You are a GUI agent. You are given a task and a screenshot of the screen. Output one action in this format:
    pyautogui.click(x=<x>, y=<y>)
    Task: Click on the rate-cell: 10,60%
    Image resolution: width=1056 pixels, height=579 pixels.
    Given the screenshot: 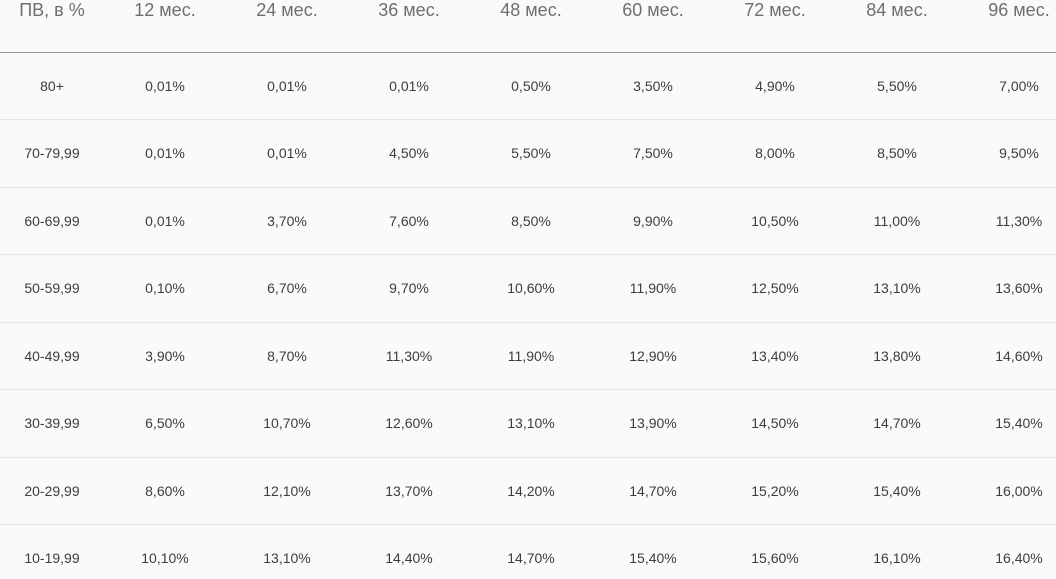 What is the action you would take?
    pyautogui.click(x=531, y=288)
    